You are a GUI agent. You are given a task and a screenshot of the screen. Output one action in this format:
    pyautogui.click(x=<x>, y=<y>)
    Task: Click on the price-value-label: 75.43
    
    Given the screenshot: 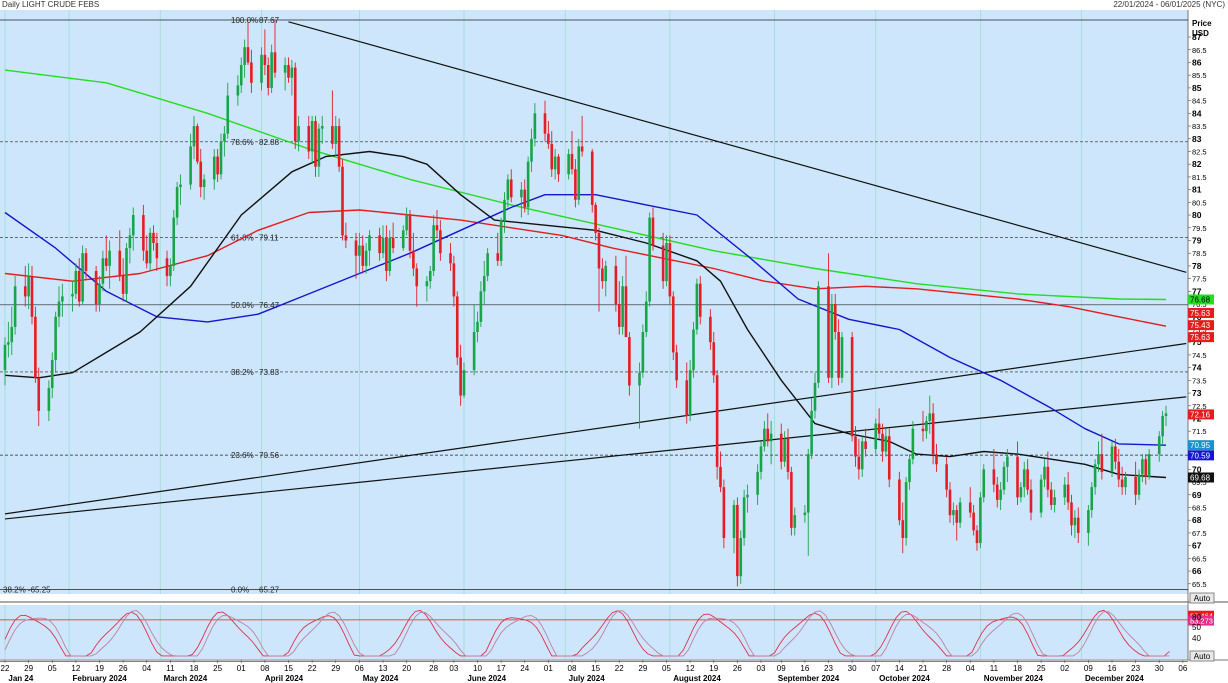 What is the action you would take?
    pyautogui.click(x=1200, y=325)
    